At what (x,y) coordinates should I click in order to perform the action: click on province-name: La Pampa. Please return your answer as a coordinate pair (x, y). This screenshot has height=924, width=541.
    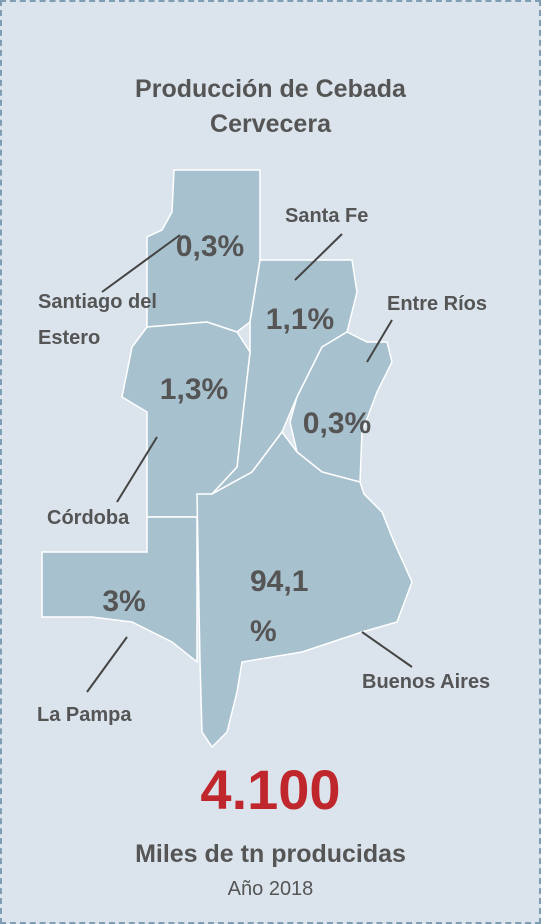
    Looking at the image, I should click on (84, 715).